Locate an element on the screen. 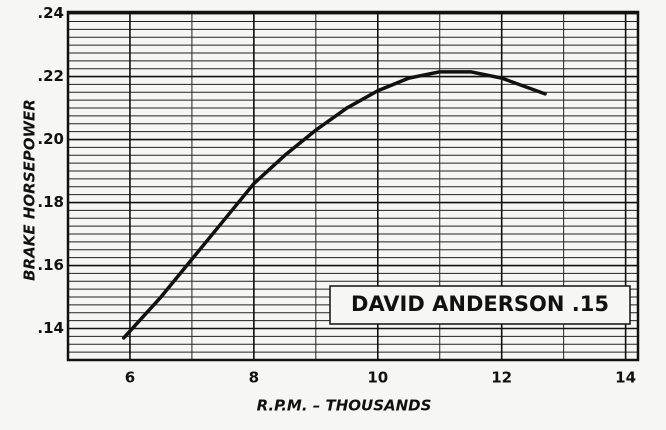  x-axis-label: R.P.M. – THOUSANDS is located at coordinates (344, 406).